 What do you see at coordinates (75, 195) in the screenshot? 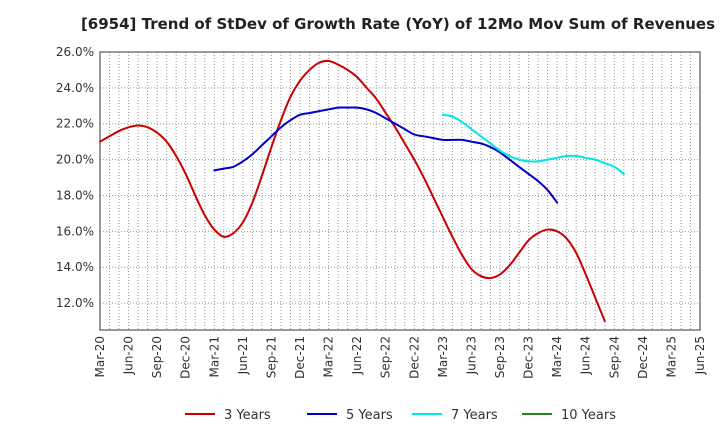
I see `y-tick-label: 18.0%` at bounding box center [75, 195].